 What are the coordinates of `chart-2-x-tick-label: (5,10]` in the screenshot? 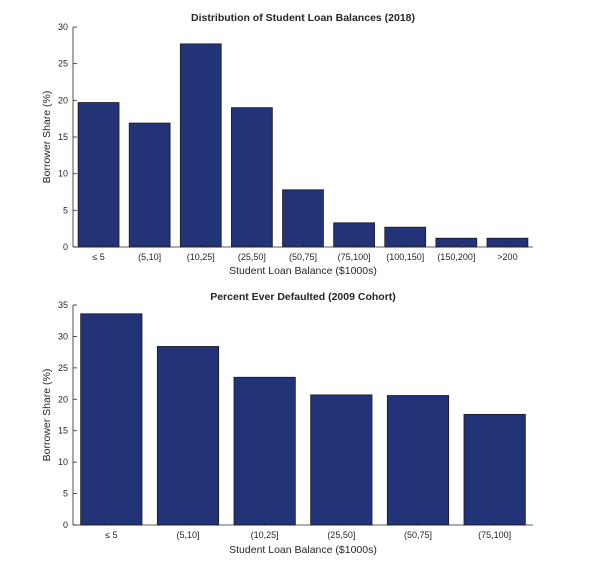 It's located at (187, 535).